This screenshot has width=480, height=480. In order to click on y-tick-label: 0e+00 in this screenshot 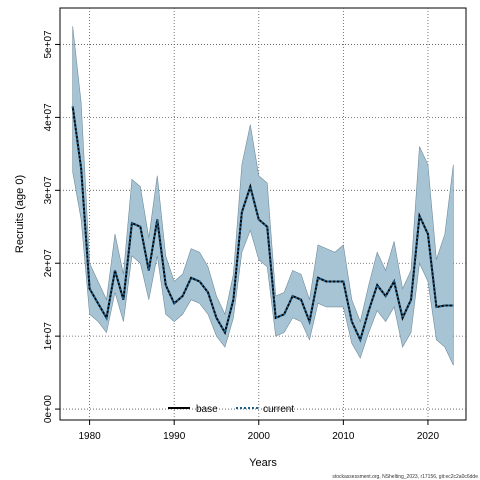, I will do `click(48, 409)`.